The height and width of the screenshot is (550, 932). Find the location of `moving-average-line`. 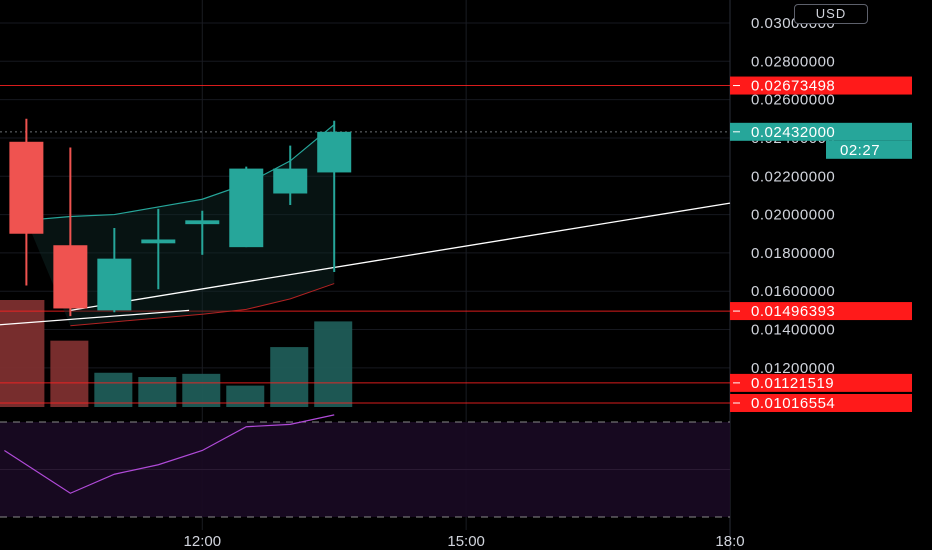

moving-average-line is located at coordinates (180, 172).